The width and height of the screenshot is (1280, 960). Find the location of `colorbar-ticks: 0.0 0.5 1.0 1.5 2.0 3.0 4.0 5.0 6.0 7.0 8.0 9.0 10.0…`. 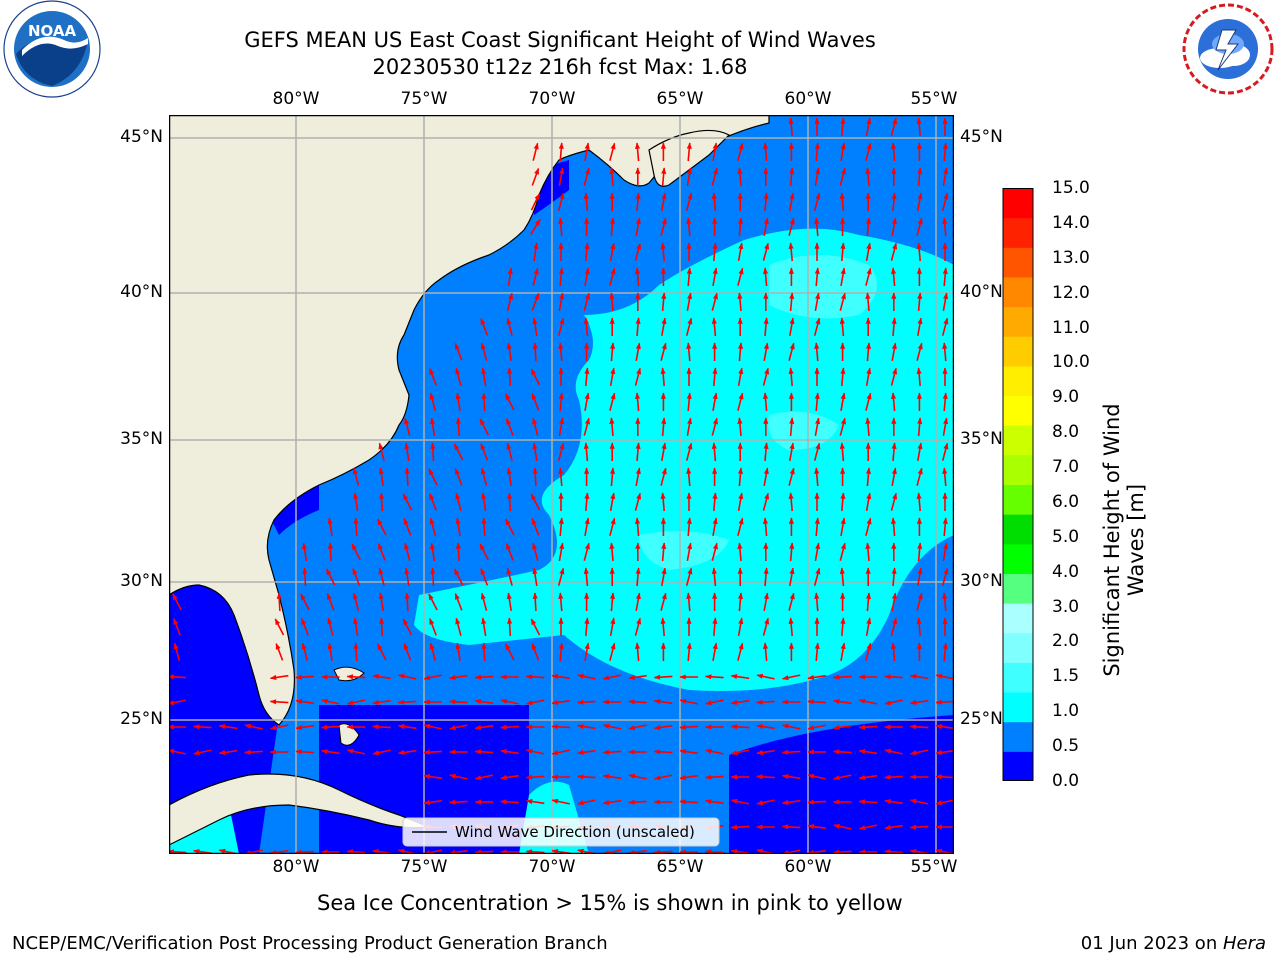

colorbar-ticks: 0.0 0.5 1.0 1.5 2.0 3.0 4.0 5.0 6.0 7.0 8.0 9.0 10.0… is located at coordinates (1071, 484).